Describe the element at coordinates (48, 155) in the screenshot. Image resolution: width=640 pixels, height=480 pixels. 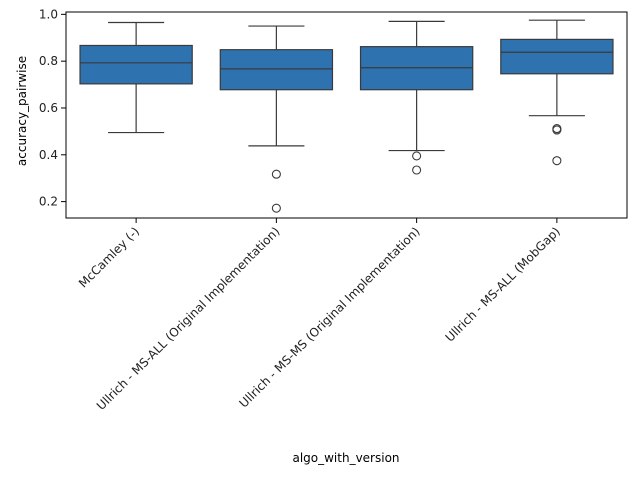
I see `y-tick-label: 0.4` at that location.